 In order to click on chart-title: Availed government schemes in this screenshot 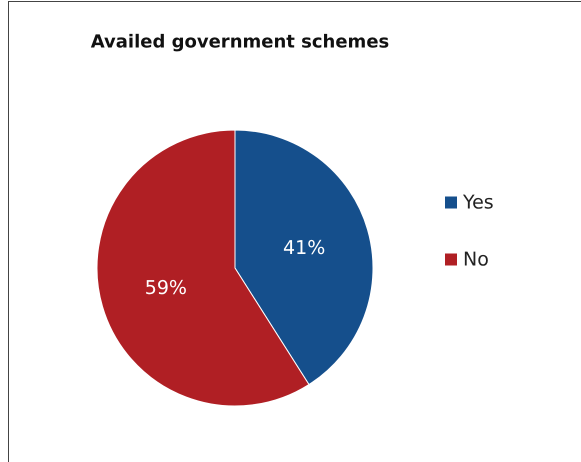, I will do `click(240, 42)`.